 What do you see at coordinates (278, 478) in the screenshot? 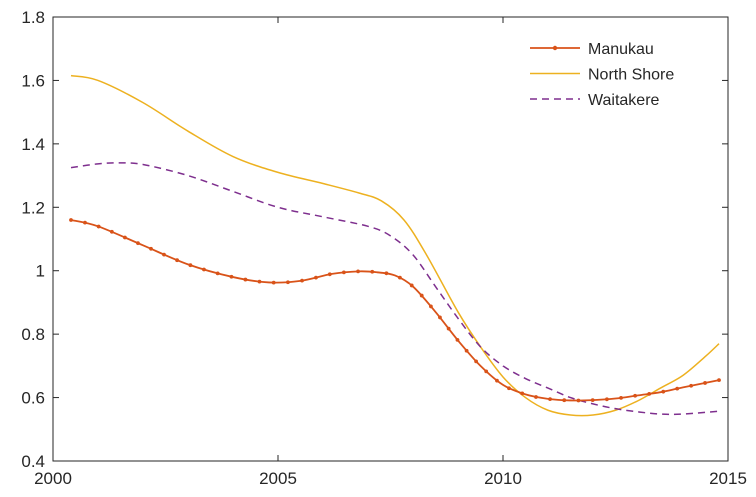
I see `x-tick-label: 2005` at bounding box center [278, 478].